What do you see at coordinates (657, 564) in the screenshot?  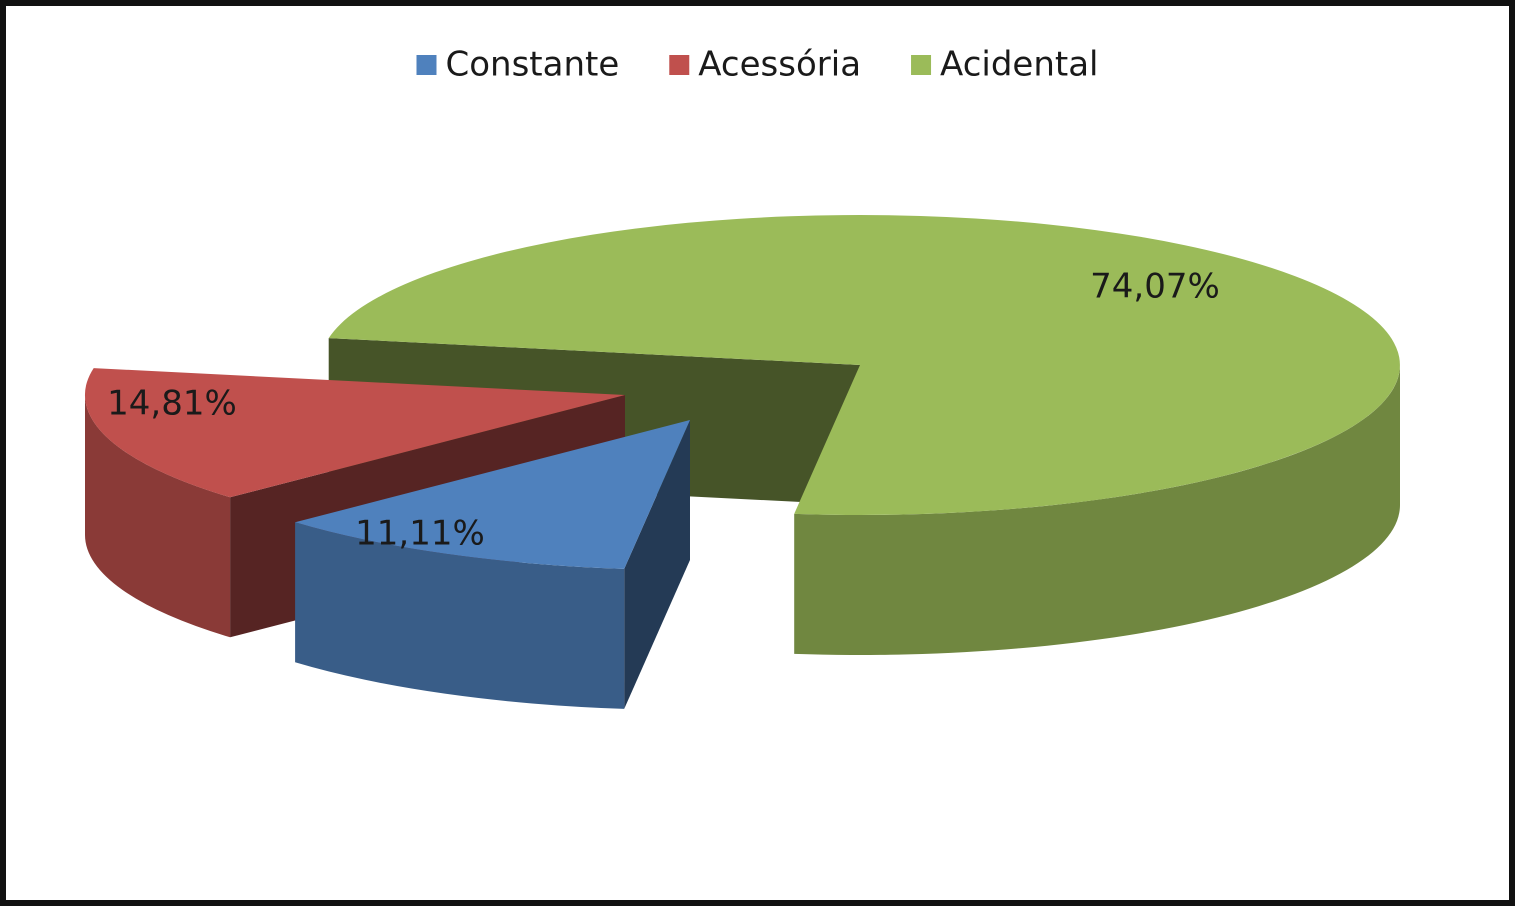 I see `slice-side` at bounding box center [657, 564].